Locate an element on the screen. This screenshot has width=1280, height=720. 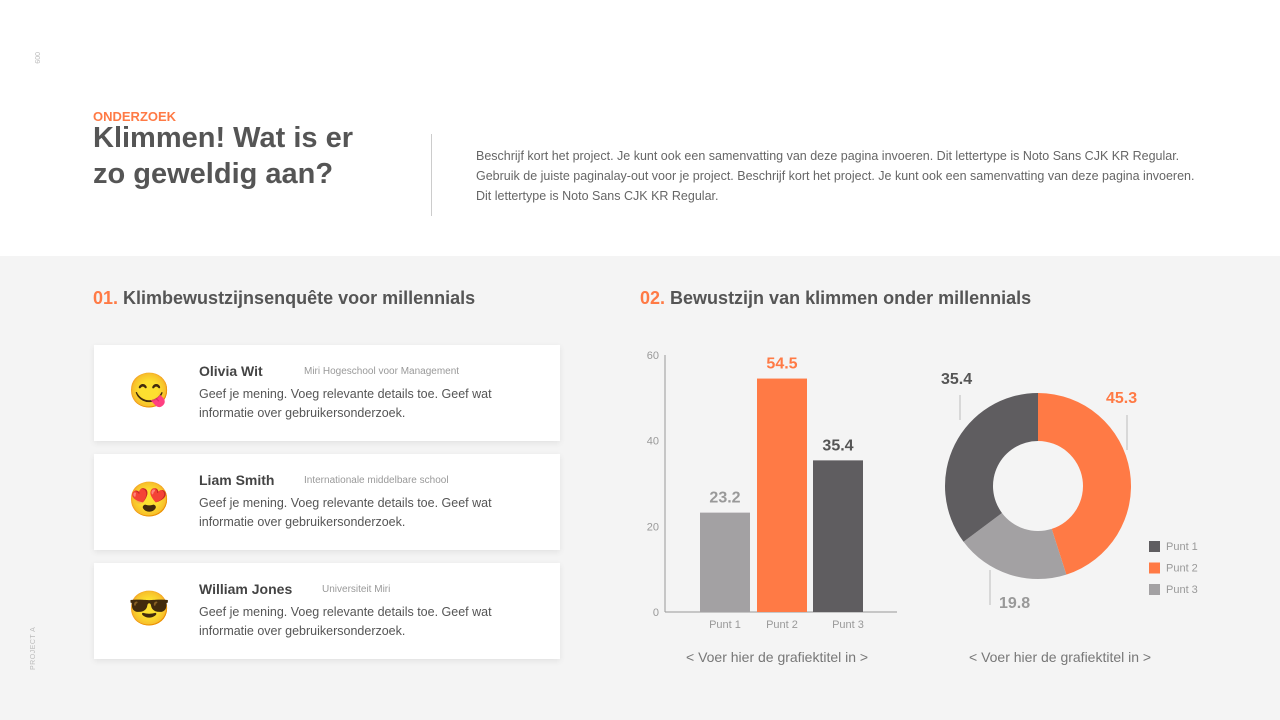
y-tick-label: 0 is located at coordinates (656, 613).